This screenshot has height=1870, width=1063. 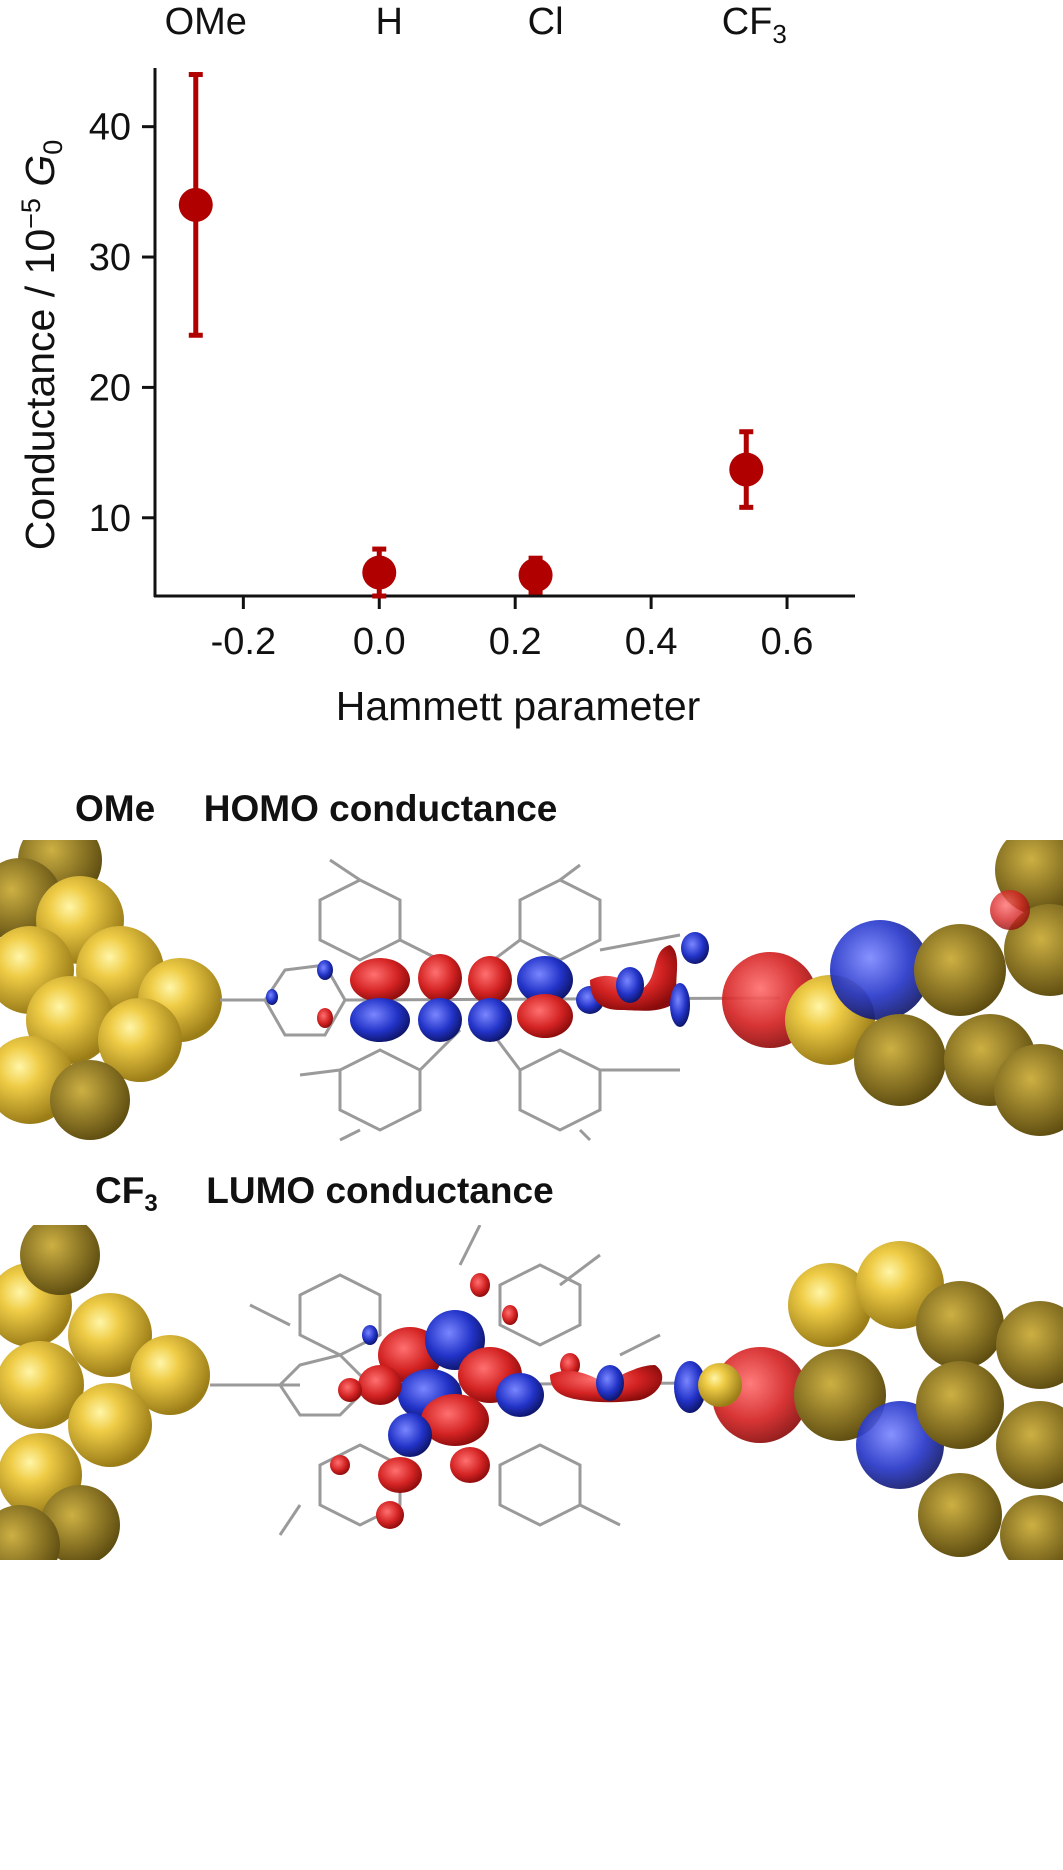 What do you see at coordinates (126, 1193) in the screenshot?
I see `lumo-substituent-label: CF3` at bounding box center [126, 1193].